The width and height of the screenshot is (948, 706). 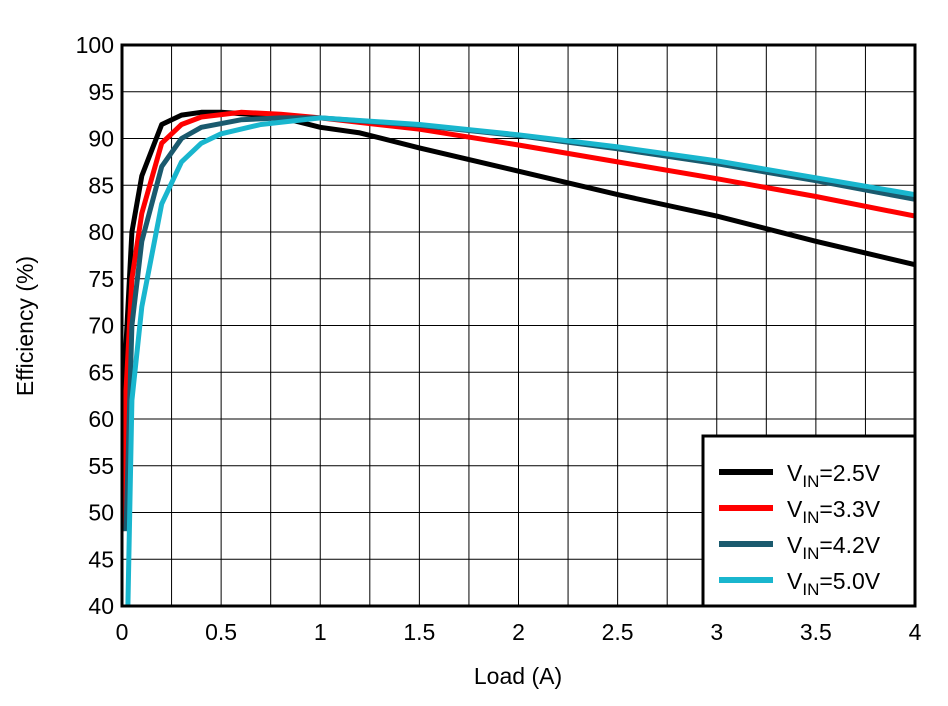 What do you see at coordinates (849, 545) in the screenshot?
I see `legend-label-part: =4.2V` at bounding box center [849, 545].